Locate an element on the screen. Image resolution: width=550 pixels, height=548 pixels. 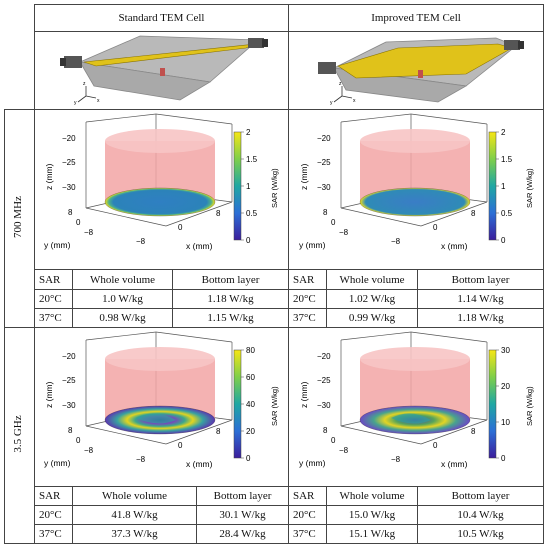
table-cell-bottom-layer: 1.15 W/kg is located at coordinates (230, 318).